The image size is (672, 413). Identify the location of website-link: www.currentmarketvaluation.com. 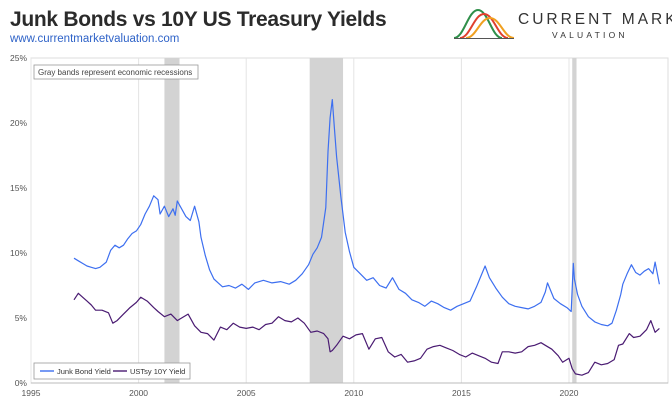
(95, 39).